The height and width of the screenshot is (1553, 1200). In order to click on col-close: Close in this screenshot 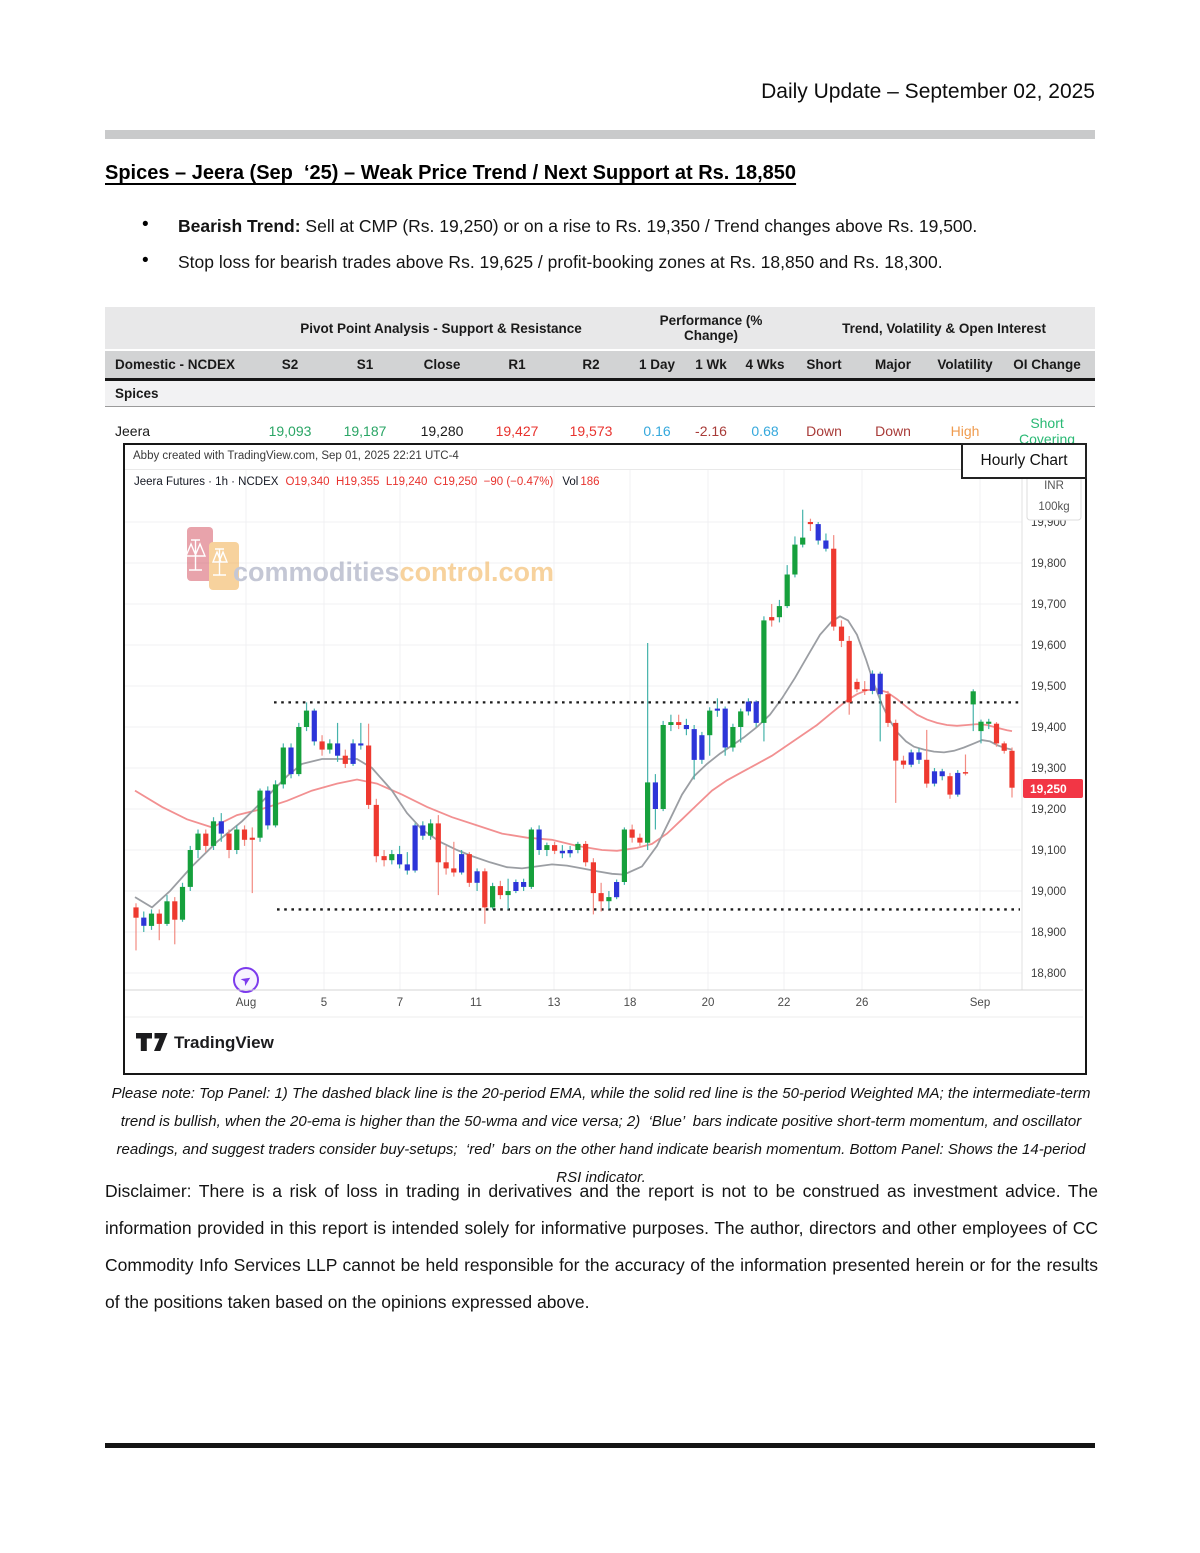, I will do `click(442, 364)`.